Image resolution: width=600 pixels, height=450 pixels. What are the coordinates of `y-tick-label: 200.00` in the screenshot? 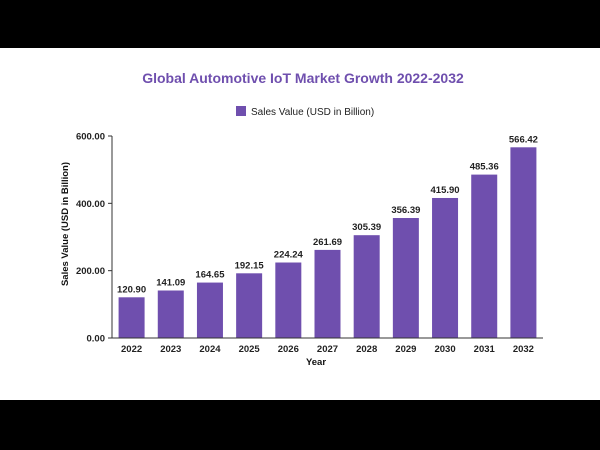 It's located at (90, 271).